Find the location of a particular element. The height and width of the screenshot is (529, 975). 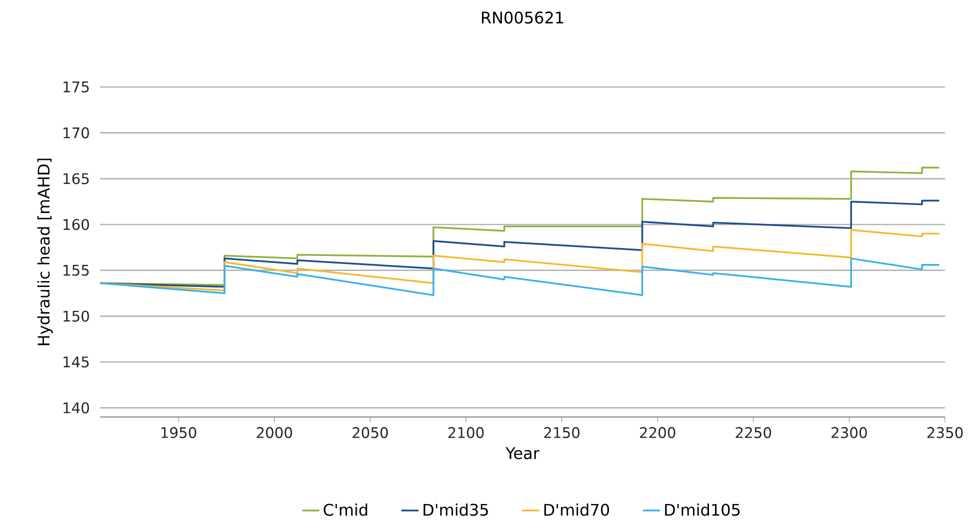

x-tick-label: 1950 is located at coordinates (179, 432).